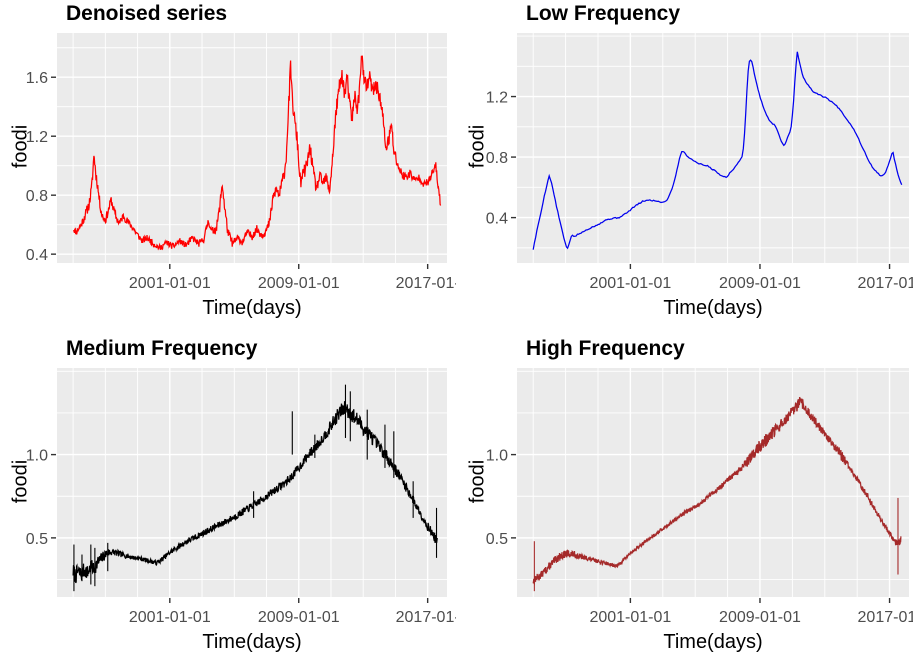 Image resolution: width=913 pixels, height=659 pixels. I want to click on chart-title: Medium Frequency, so click(162, 348).